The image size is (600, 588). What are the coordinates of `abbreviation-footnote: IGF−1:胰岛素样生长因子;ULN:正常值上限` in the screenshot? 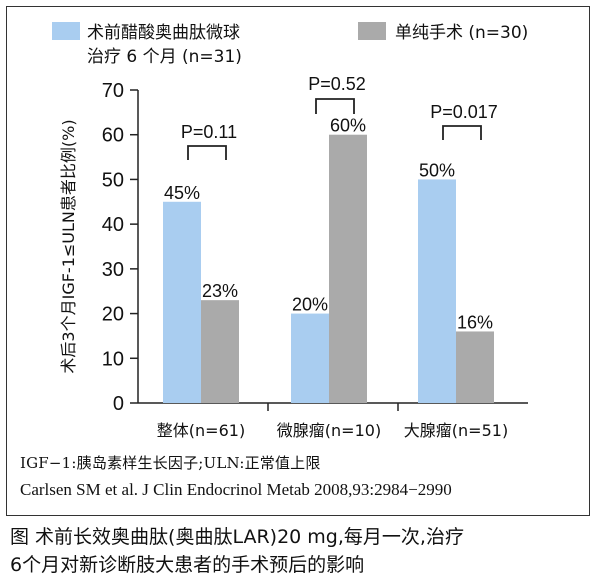 It's located at (170, 463).